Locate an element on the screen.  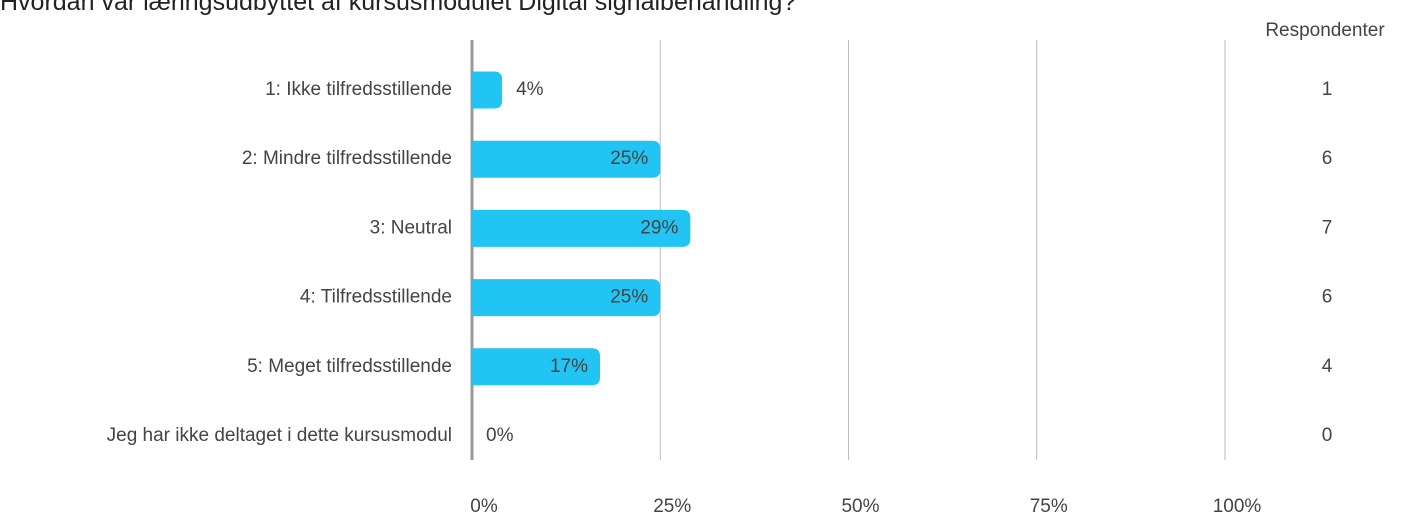
respondent-count: 0 is located at coordinates (1327, 435).